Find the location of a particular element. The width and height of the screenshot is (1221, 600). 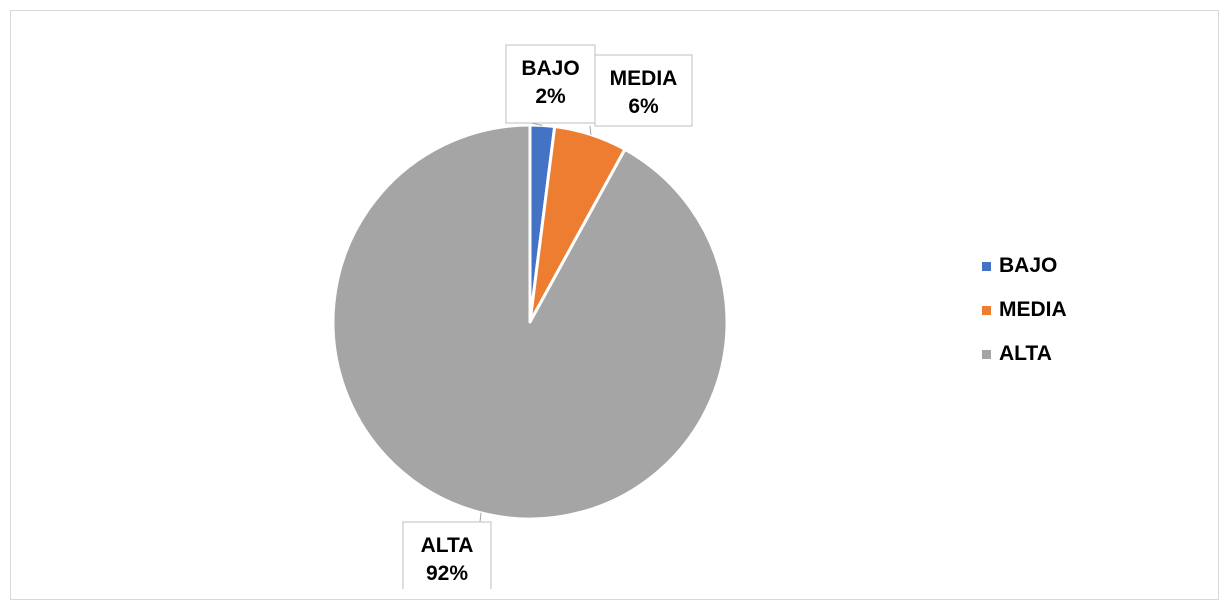

legend-item-media: MEDIA is located at coordinates (1024, 310).